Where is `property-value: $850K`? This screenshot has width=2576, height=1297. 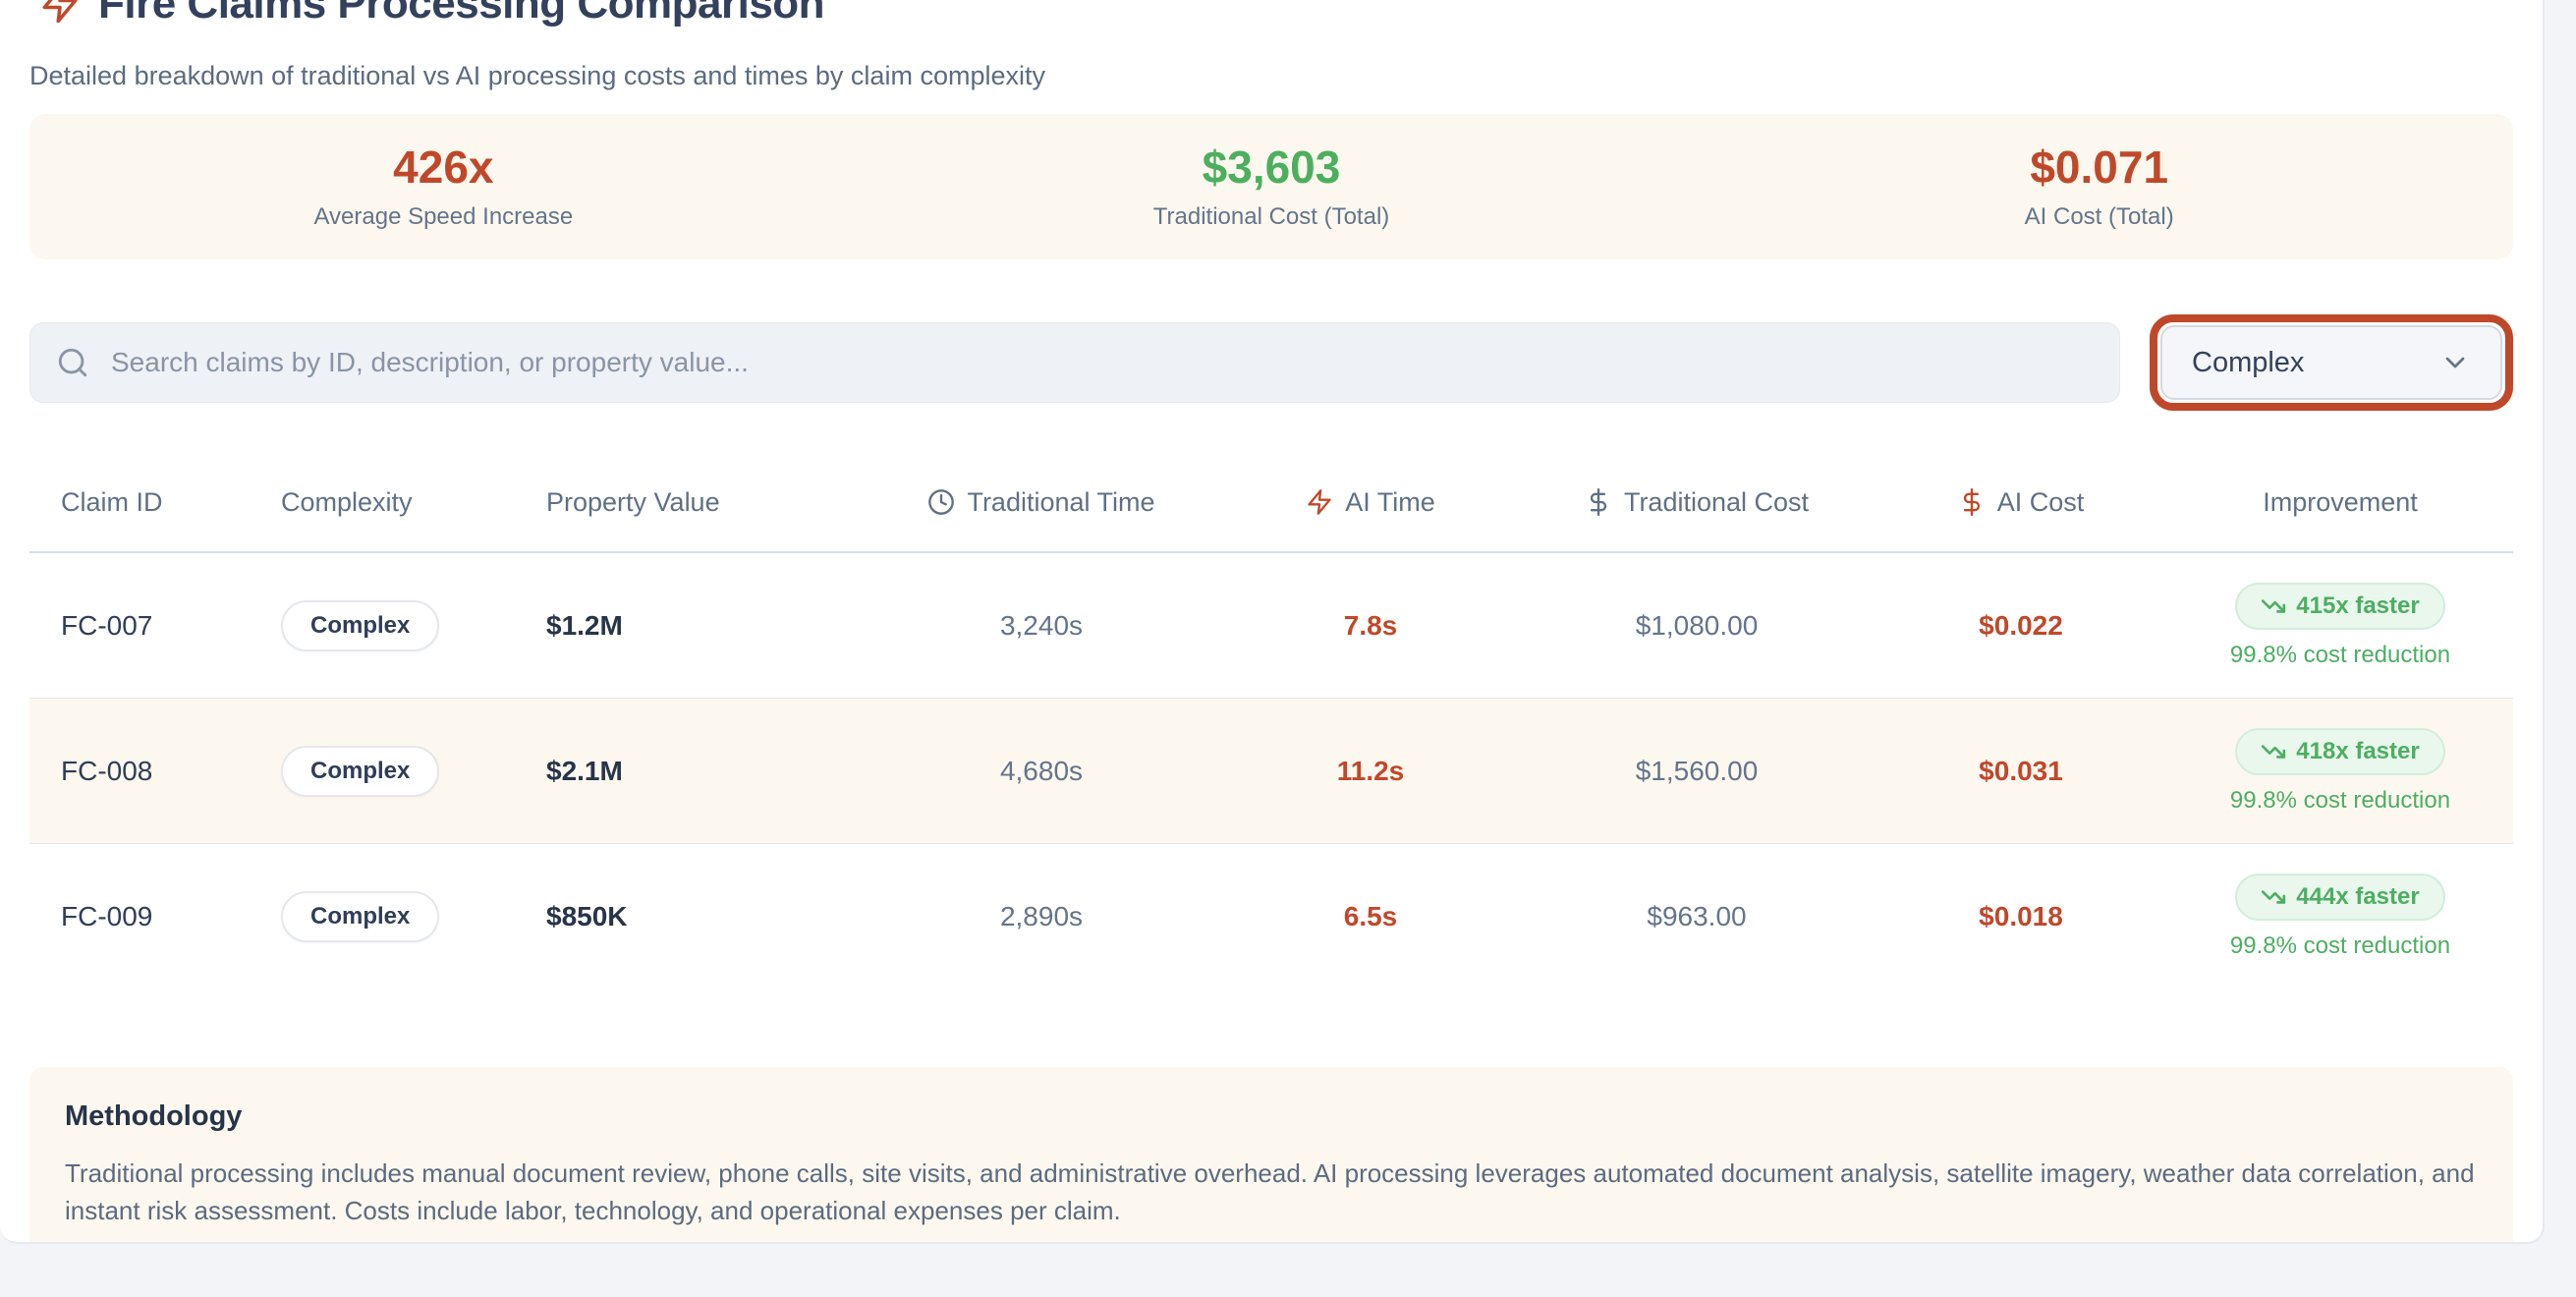
property-value: $850K is located at coordinates (587, 915).